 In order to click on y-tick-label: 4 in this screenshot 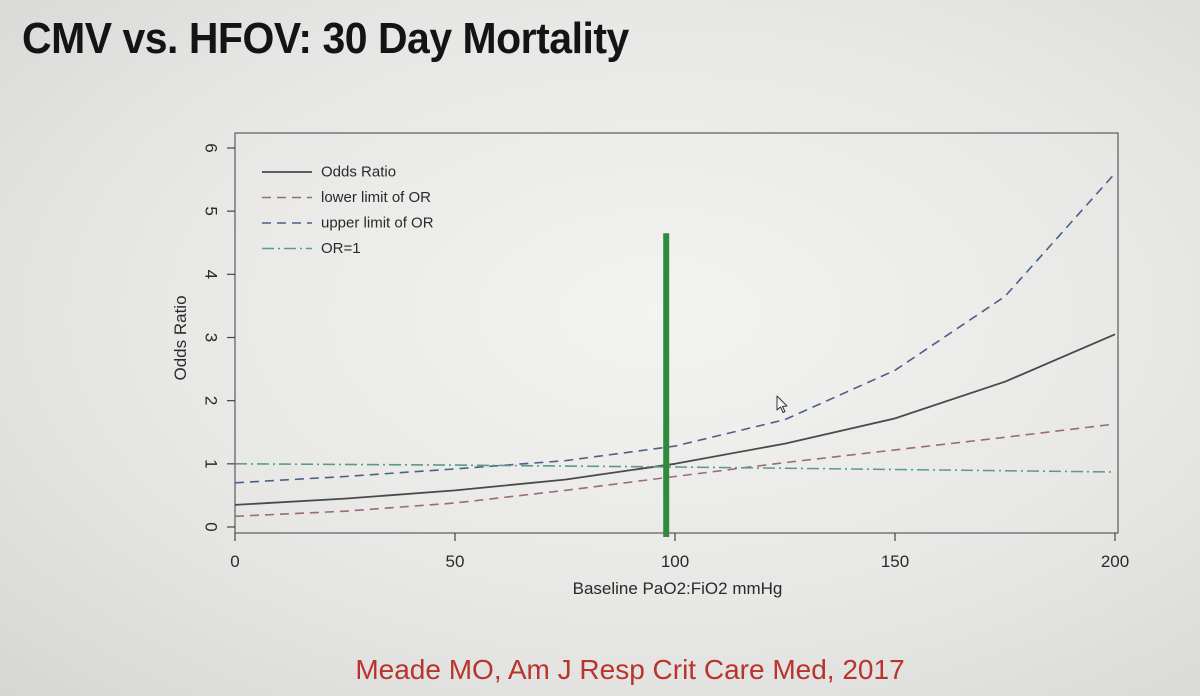, I will do `click(211, 274)`.